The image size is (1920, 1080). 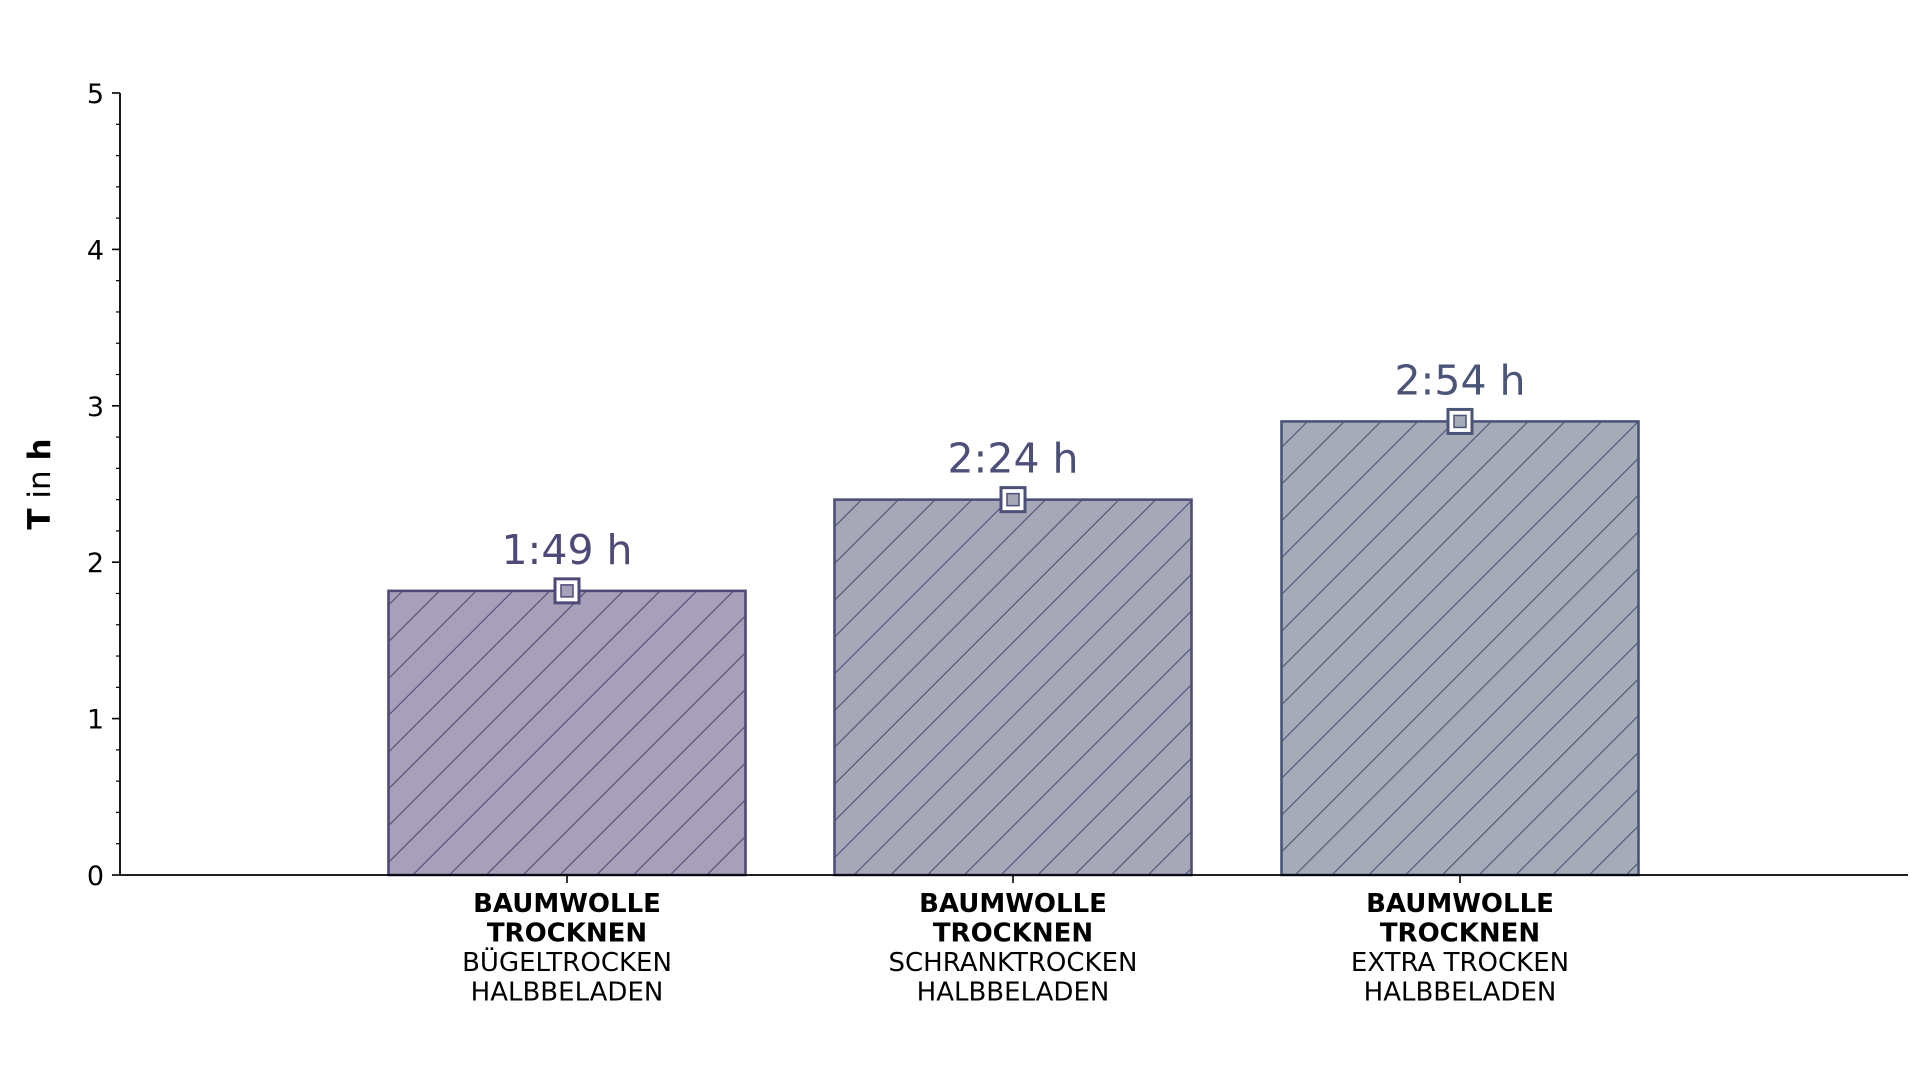 I want to click on y-tick-label: 0, so click(x=95, y=876).